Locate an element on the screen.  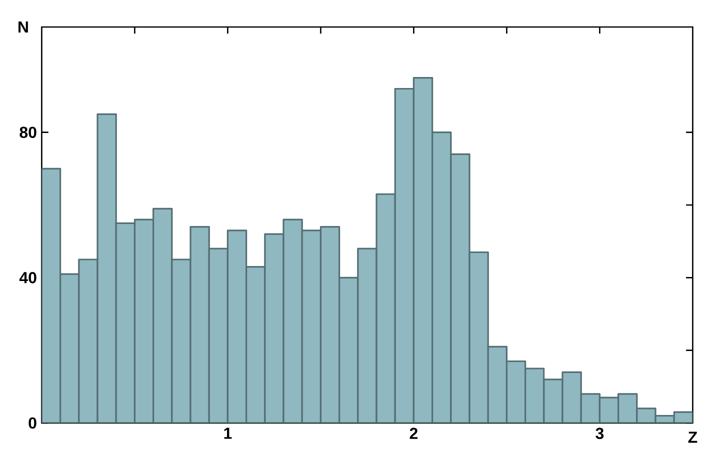
x-tick-label: 3 is located at coordinates (600, 434).